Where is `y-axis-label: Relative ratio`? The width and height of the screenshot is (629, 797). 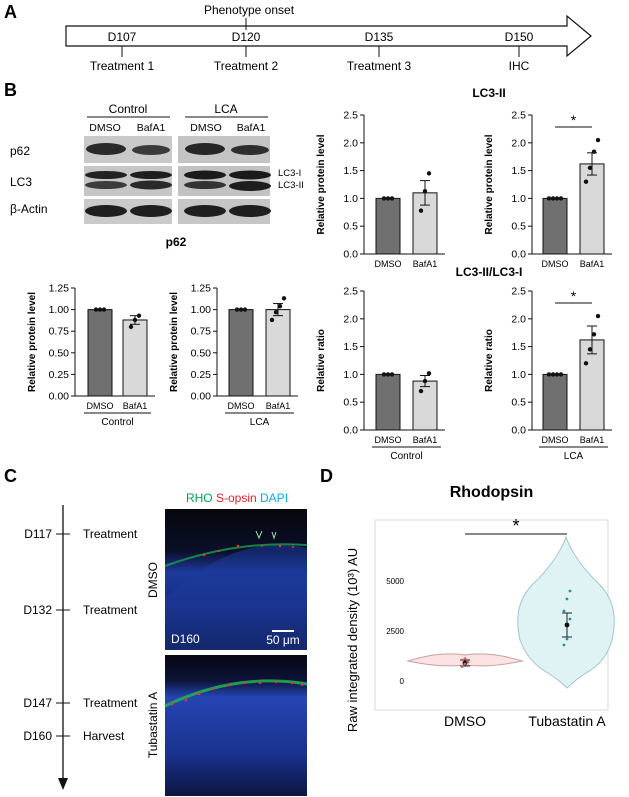
y-axis-label: Relative ratio is located at coordinates (321, 360).